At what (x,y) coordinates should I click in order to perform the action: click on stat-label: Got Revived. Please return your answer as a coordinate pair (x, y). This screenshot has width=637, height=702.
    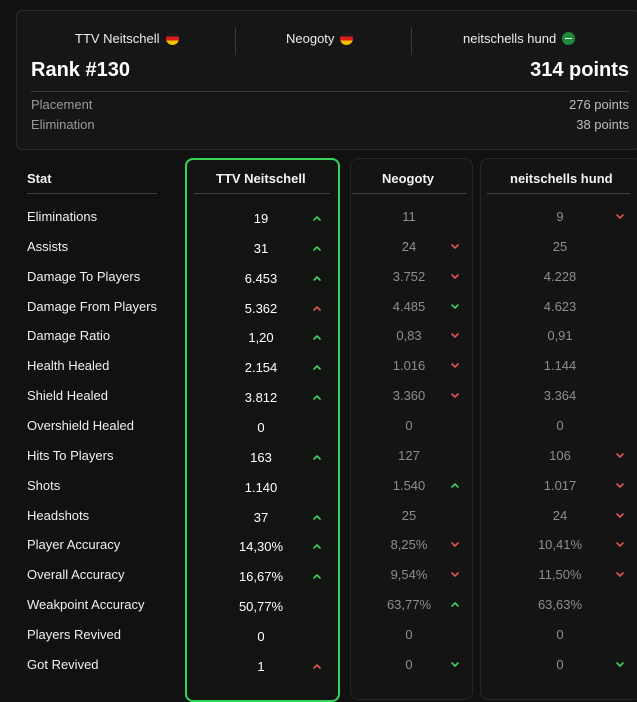
    Looking at the image, I should click on (63, 664).